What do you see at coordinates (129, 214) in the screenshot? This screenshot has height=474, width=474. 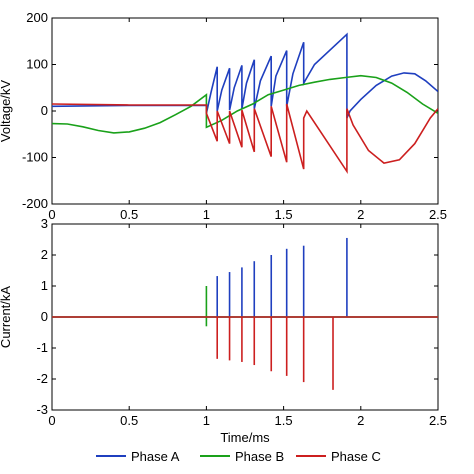 I see `voltage-x-tick-label: 0.5` at bounding box center [129, 214].